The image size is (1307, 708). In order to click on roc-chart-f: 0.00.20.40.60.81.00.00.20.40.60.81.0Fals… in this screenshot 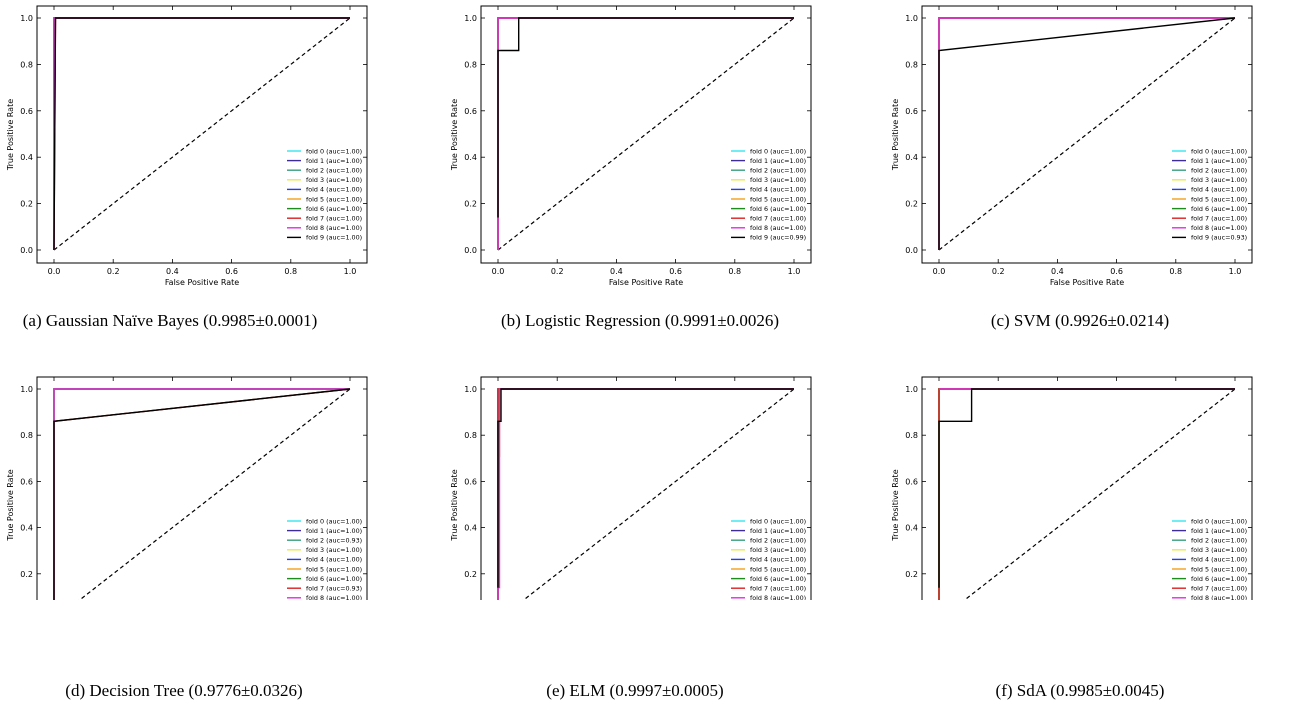, I will do `click(1072, 488)`.